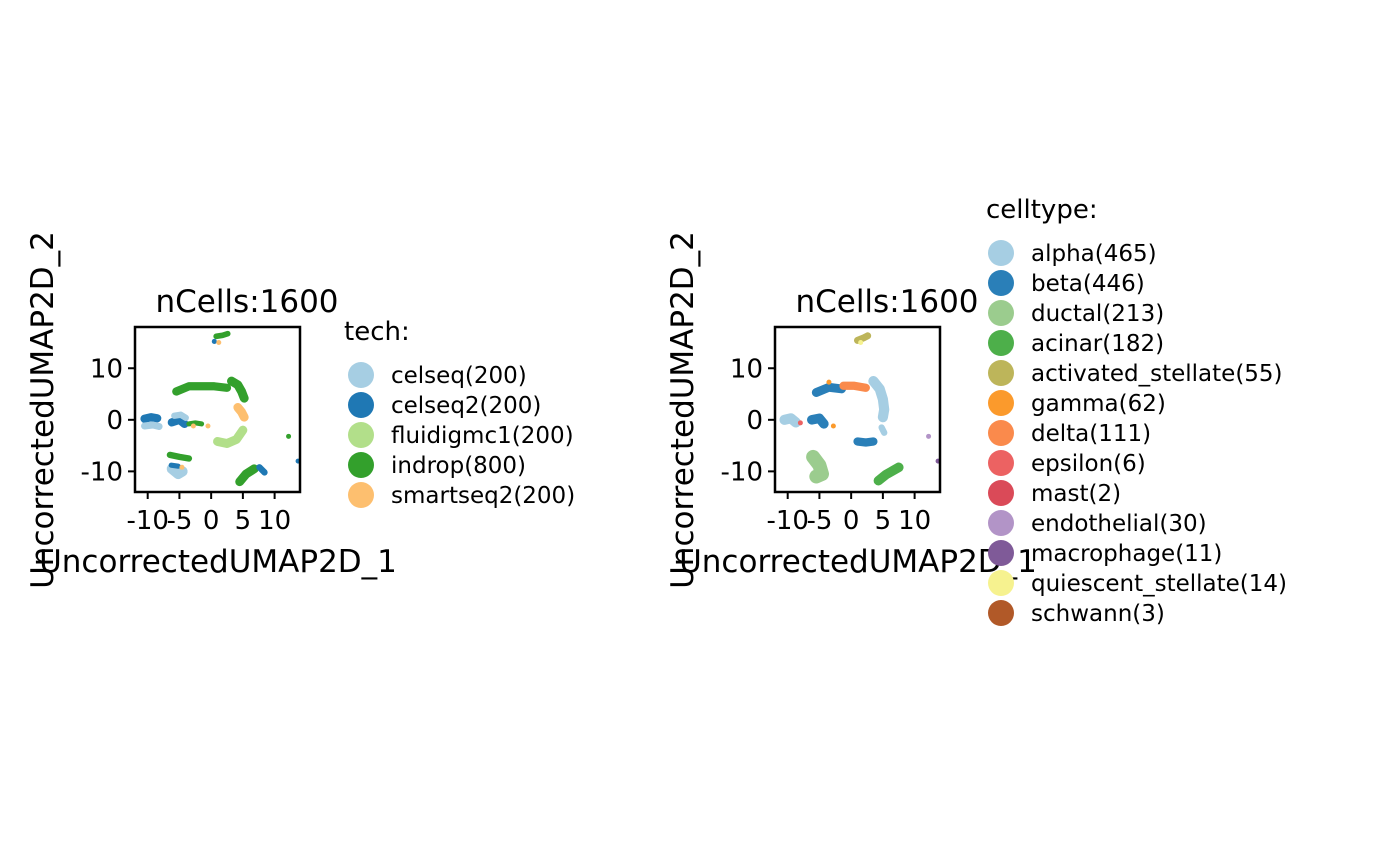 The image size is (1400, 866). Describe the element at coordinates (1094, 254) in the screenshot. I see `legend-label: alpha(465)` at that location.